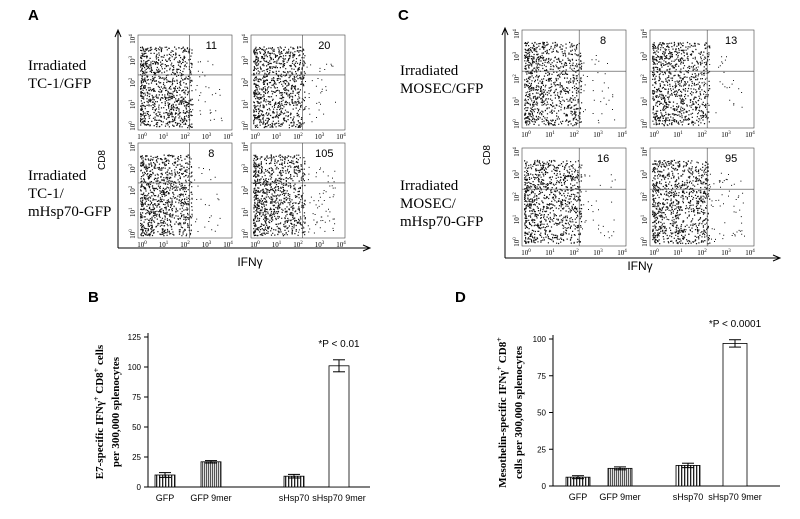 The image size is (800, 519). Describe the element at coordinates (249, 262) in the screenshot. I see `axis-label: IFNγ` at that location.